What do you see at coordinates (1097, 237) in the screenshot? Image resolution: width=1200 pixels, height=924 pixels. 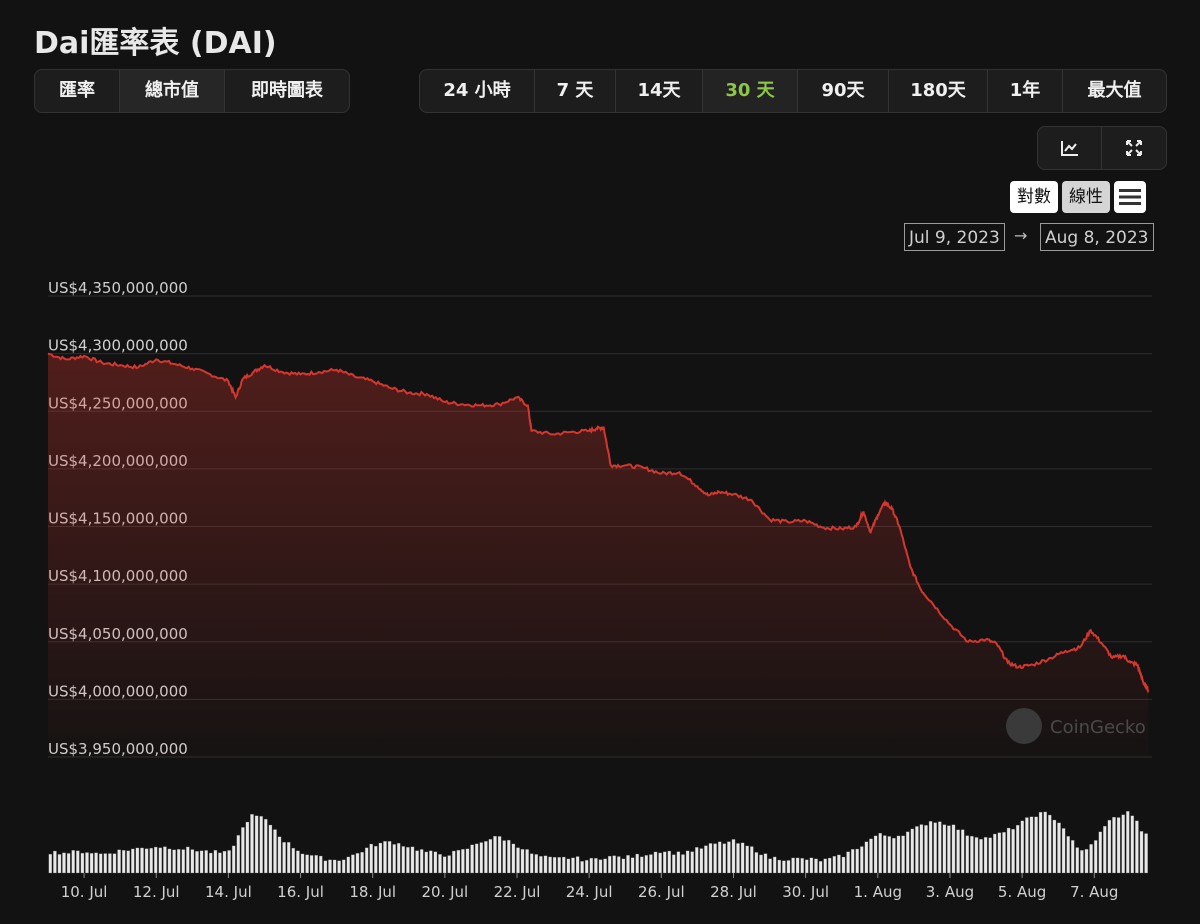 I see `date-to-input: Aug 8, 2023` at bounding box center [1097, 237].